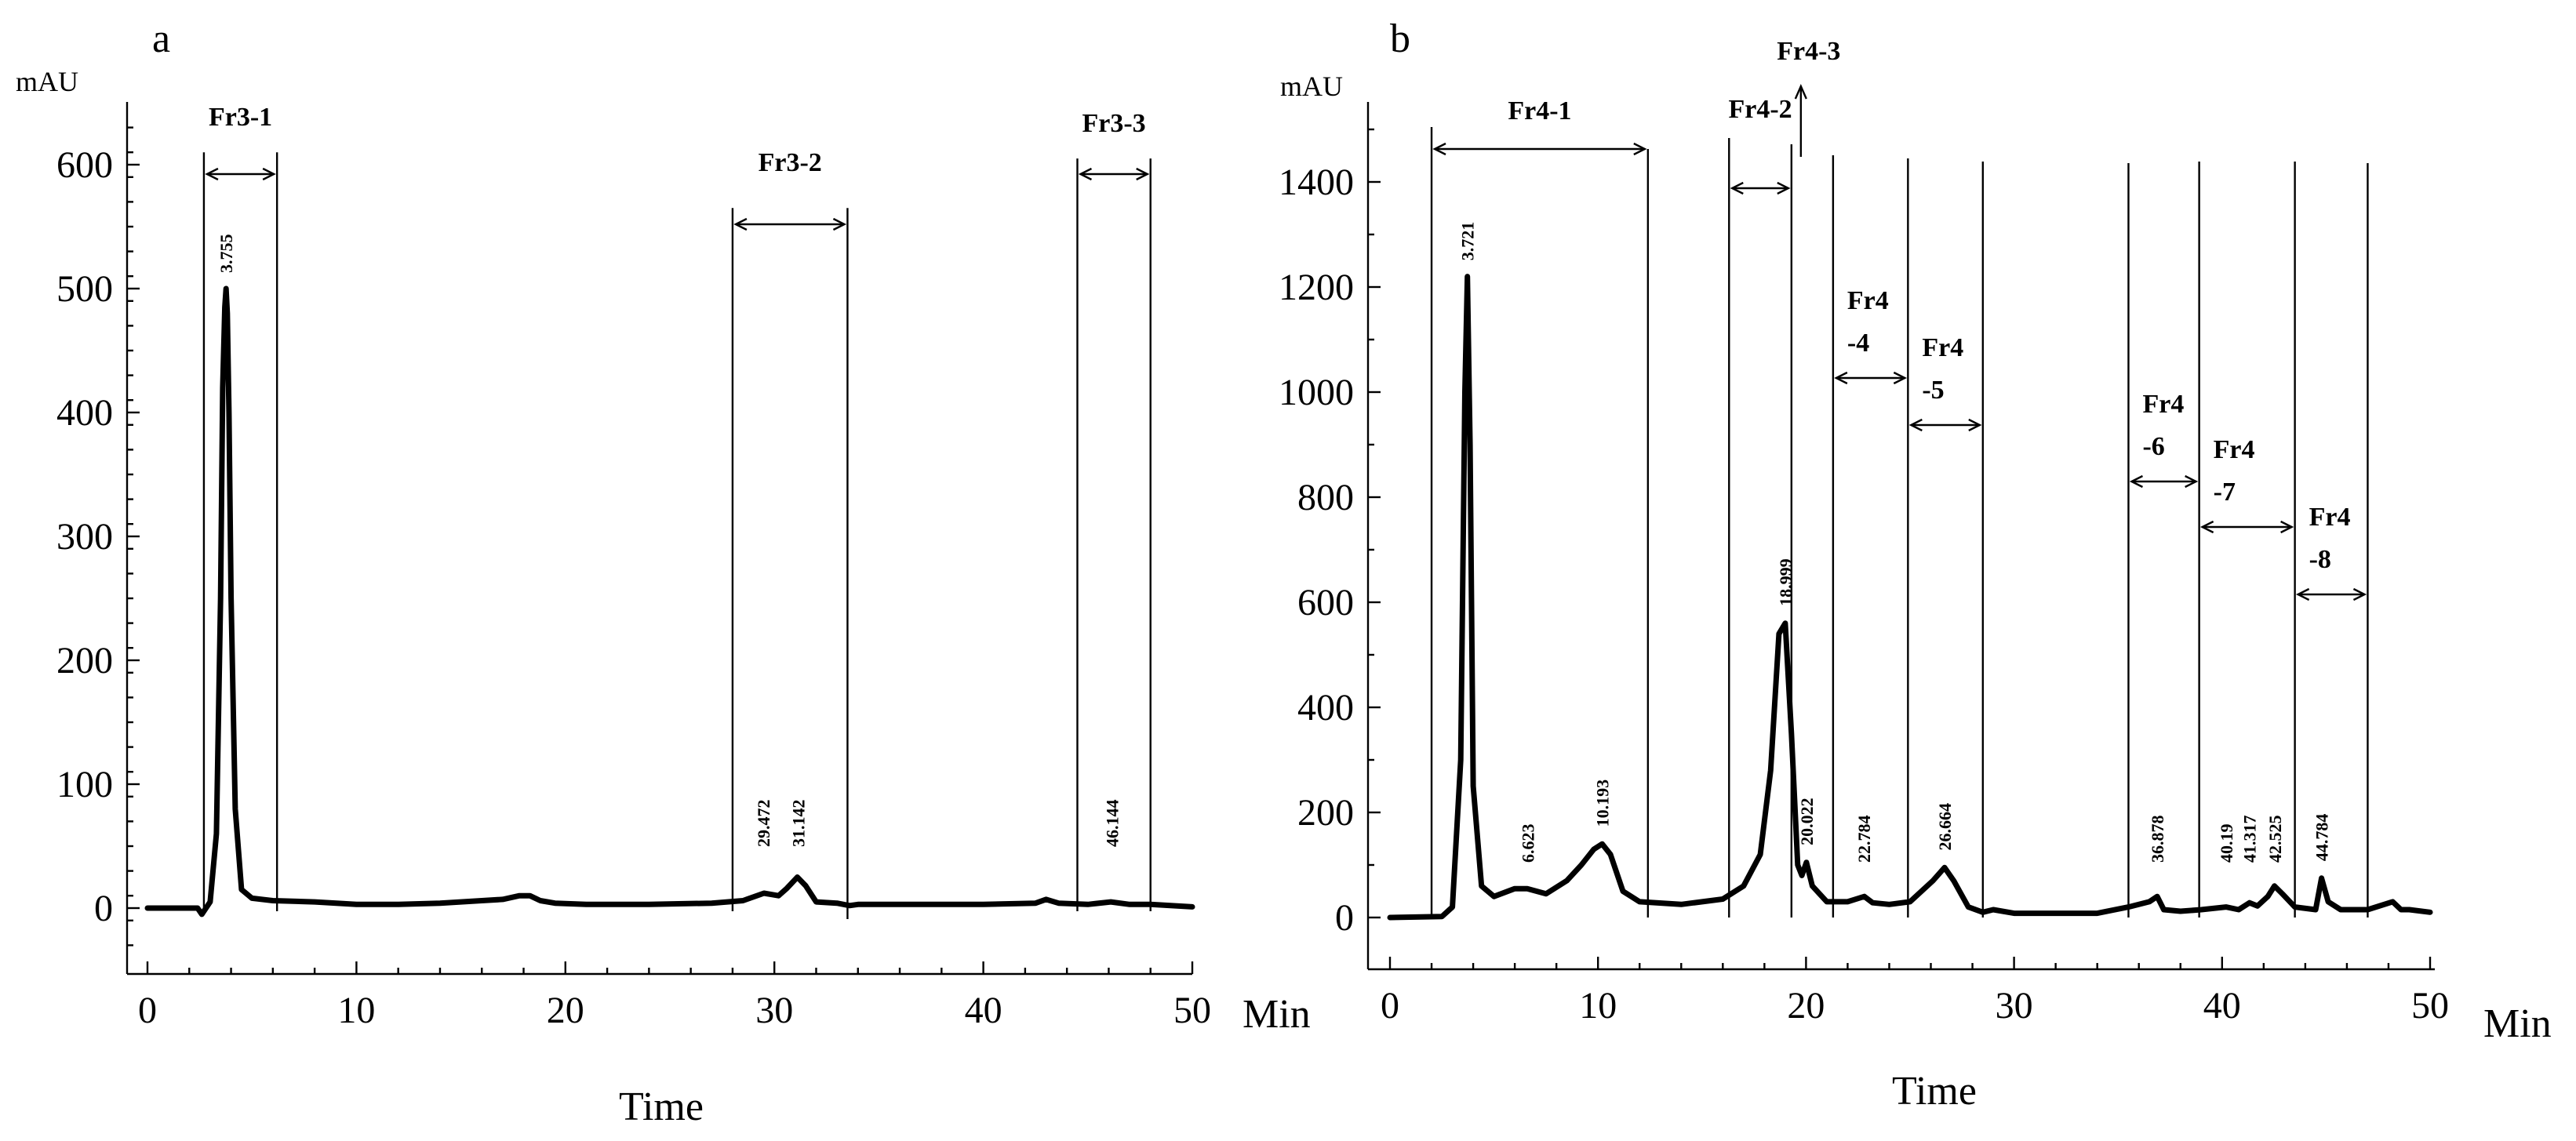 This screenshot has height=1141, width=2576. I want to click on panel-b-y-tick-label: 1200, so click(1316, 287).